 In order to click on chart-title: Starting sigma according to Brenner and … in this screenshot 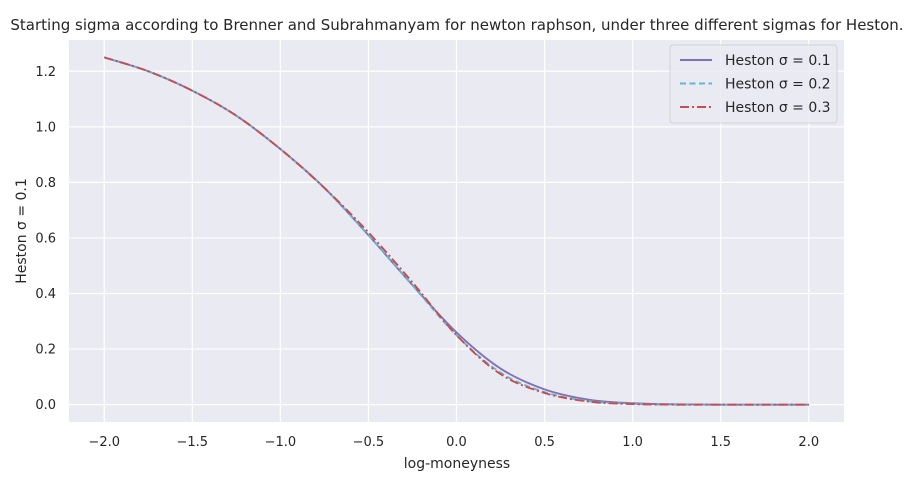, I will do `click(456, 25)`.